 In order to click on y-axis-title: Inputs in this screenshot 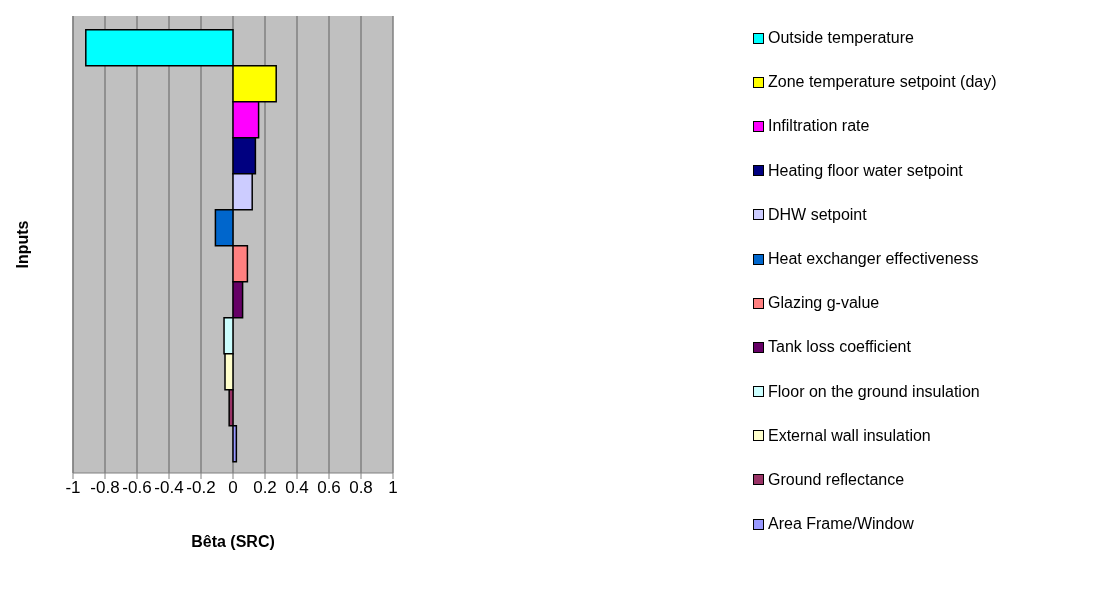, I will do `click(22, 244)`.